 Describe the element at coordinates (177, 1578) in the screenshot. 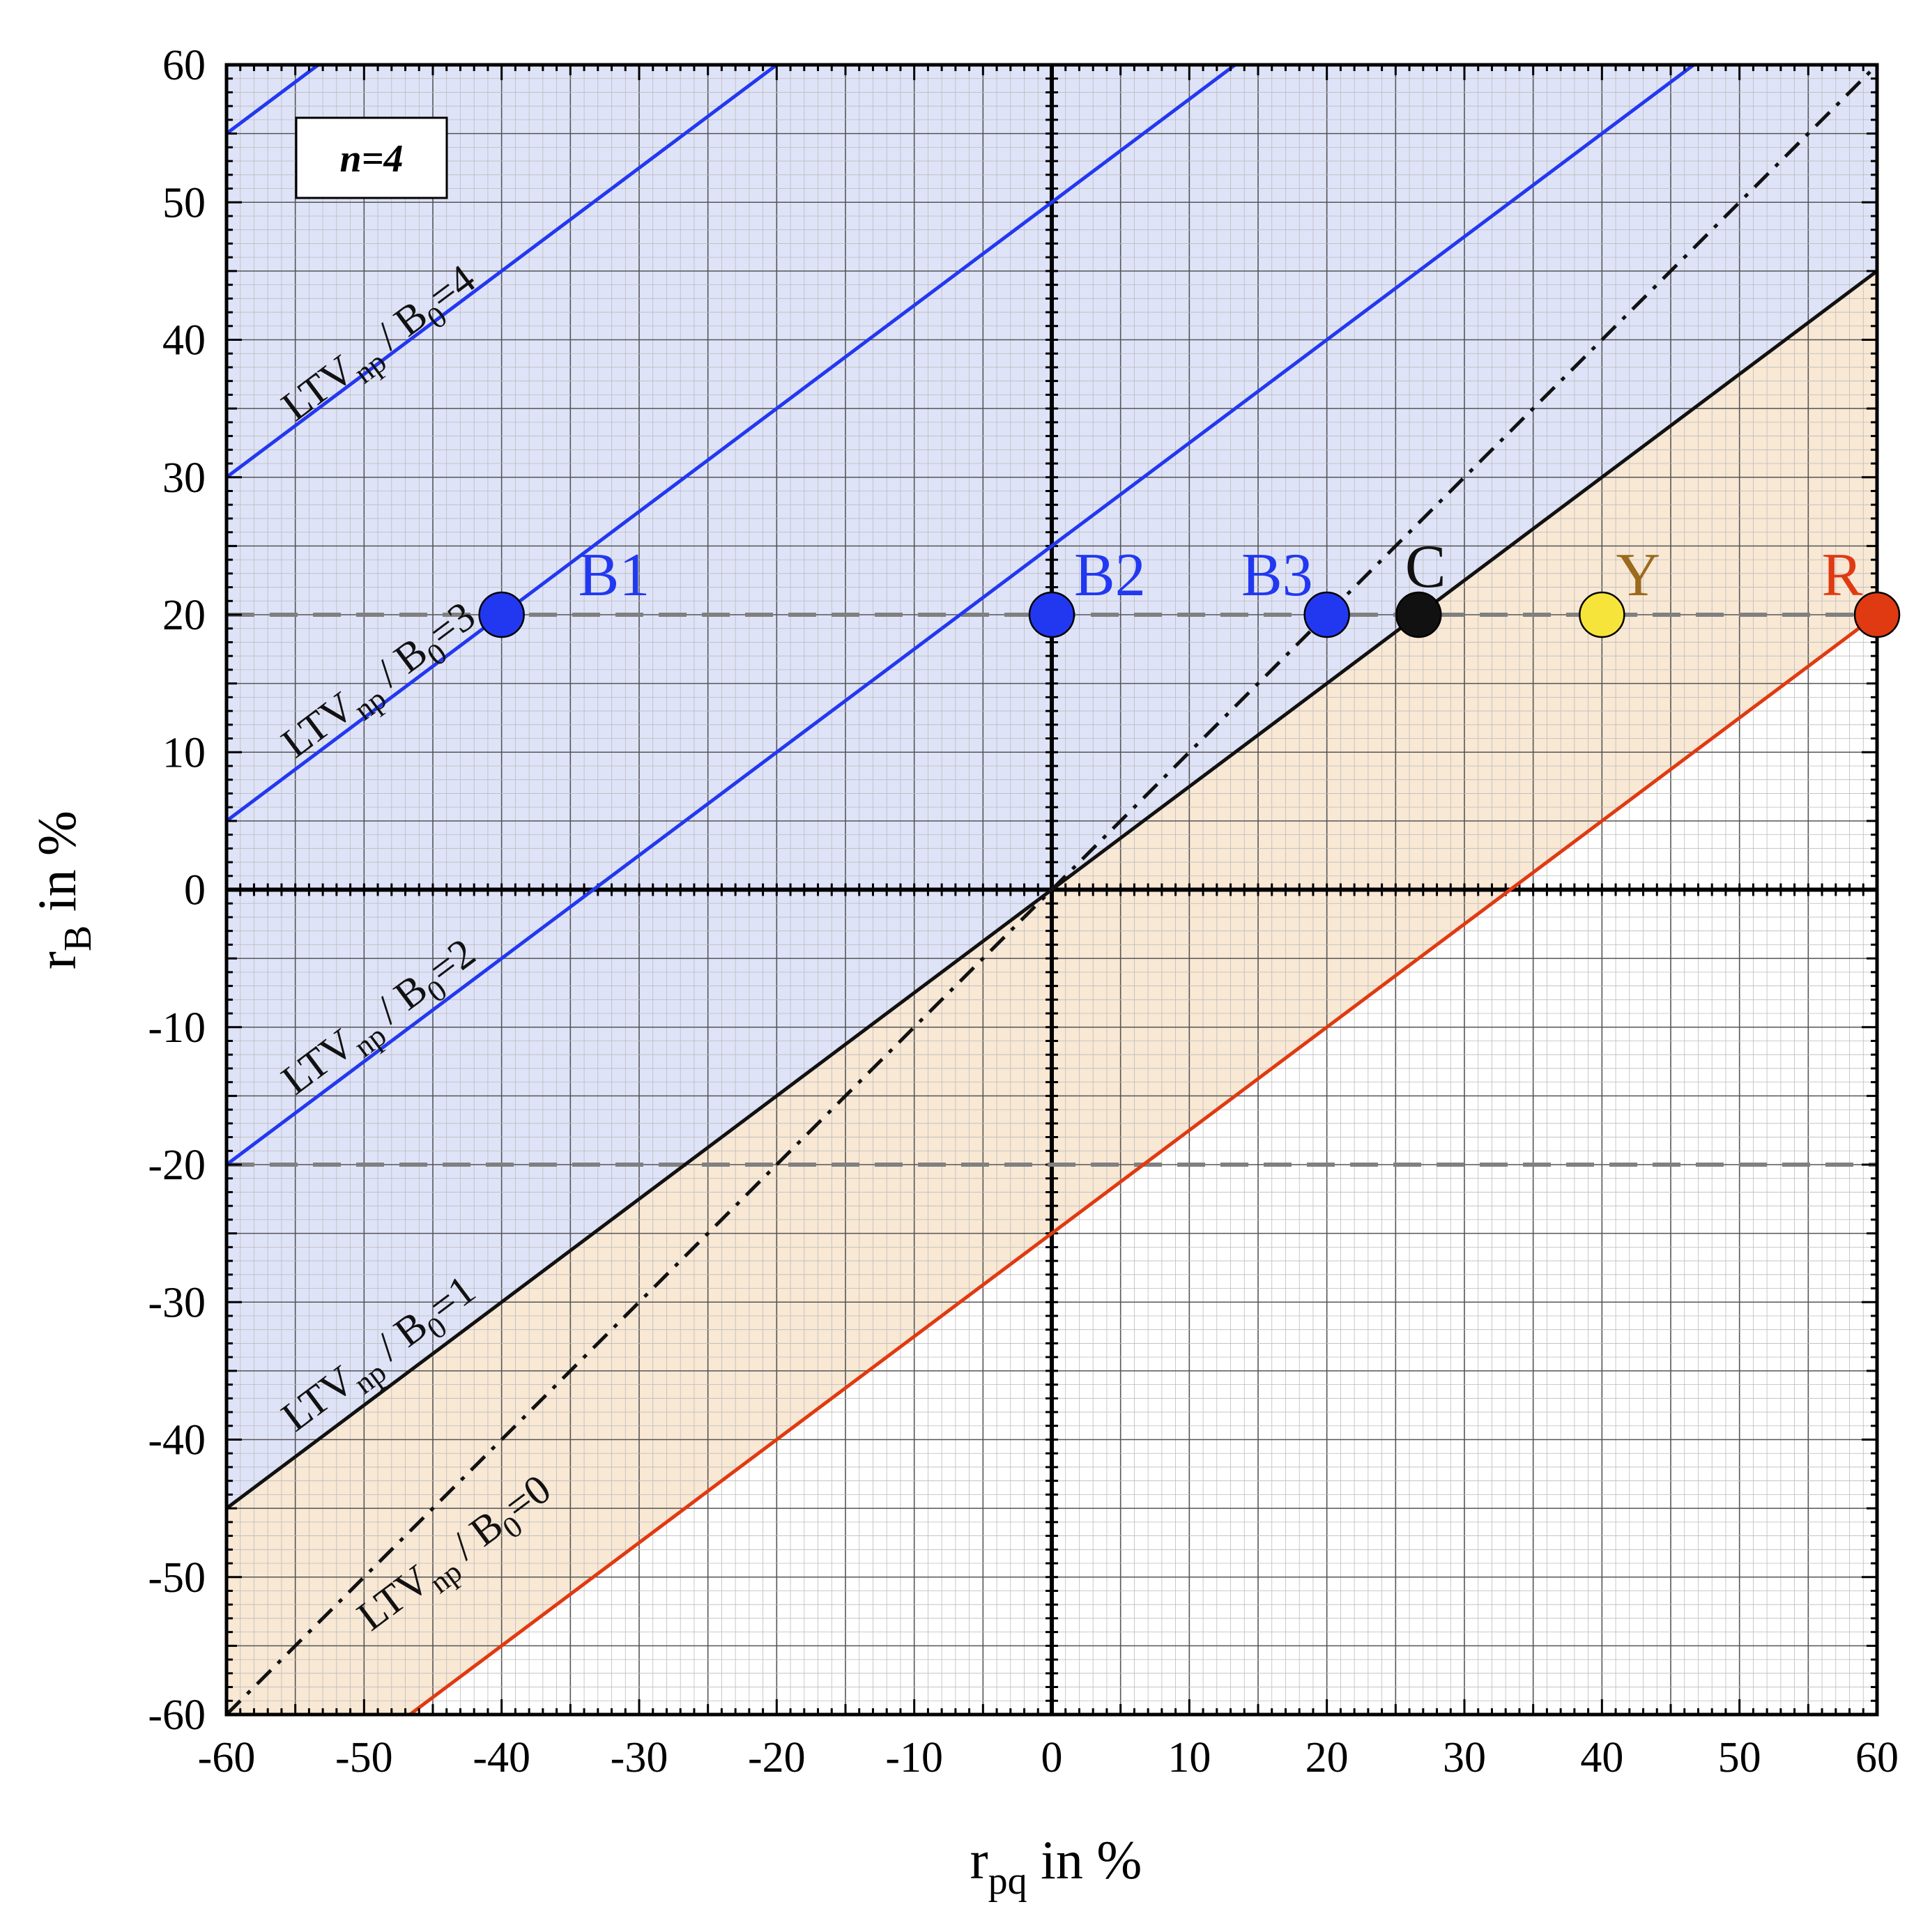

I see `y-tick-label: -50` at that location.